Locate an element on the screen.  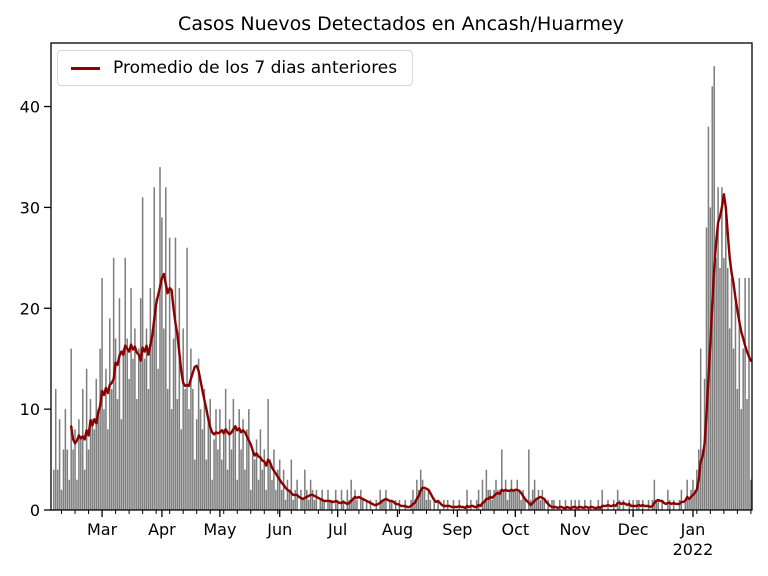
x-axis-year-label: 2022 is located at coordinates (693, 549).